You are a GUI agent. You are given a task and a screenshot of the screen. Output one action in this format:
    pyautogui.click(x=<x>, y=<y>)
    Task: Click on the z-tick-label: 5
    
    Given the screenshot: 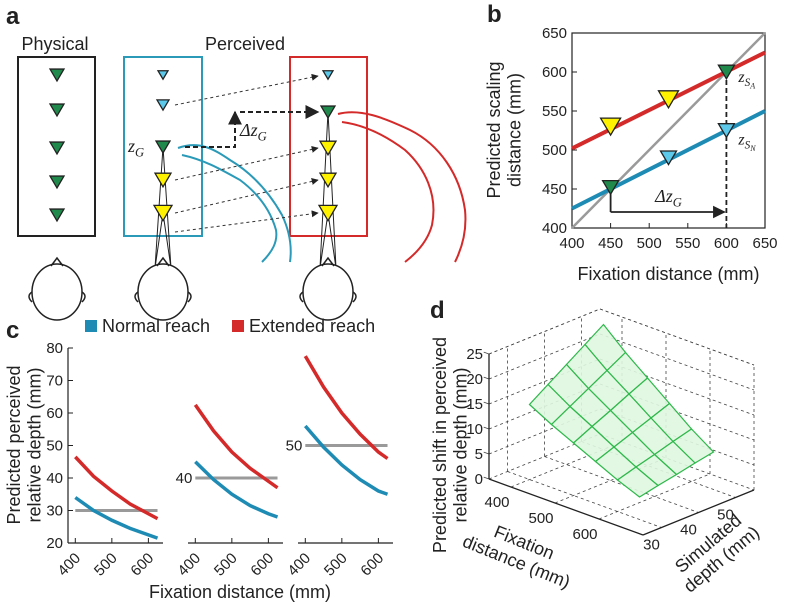 What is the action you would take?
    pyautogui.click(x=479, y=454)
    